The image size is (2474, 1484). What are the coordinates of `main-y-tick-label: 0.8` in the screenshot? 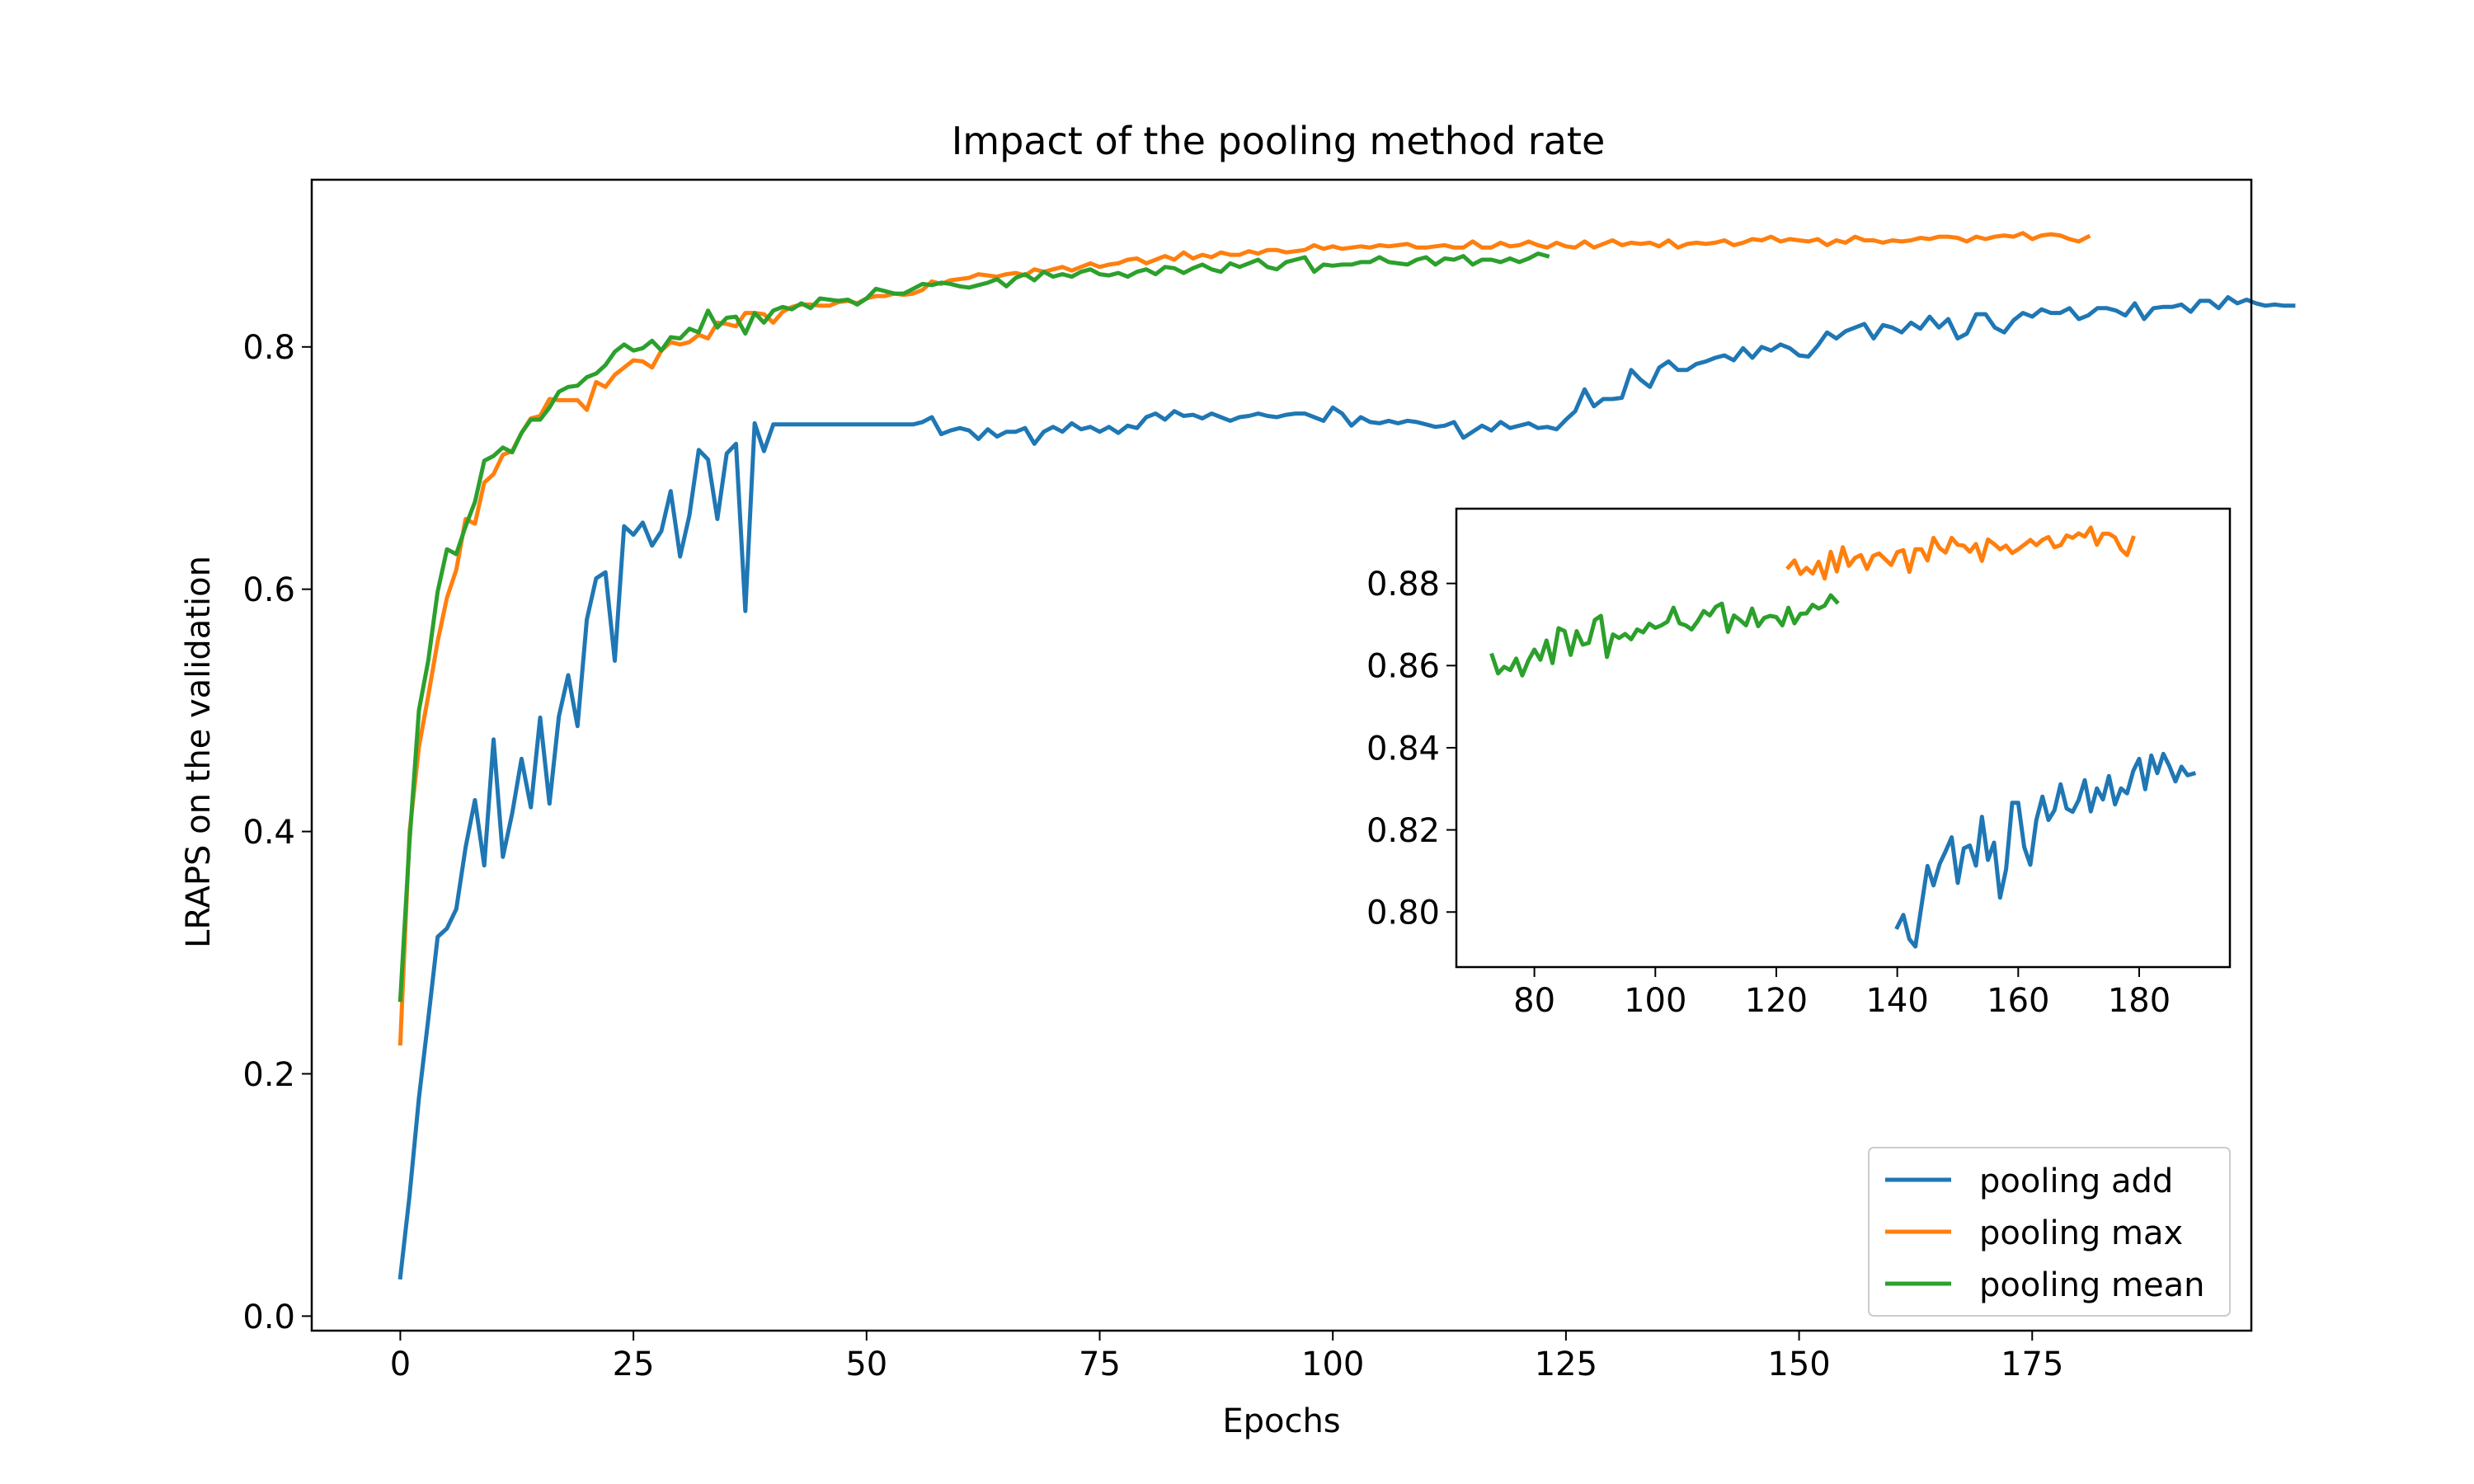 It's located at (268, 348).